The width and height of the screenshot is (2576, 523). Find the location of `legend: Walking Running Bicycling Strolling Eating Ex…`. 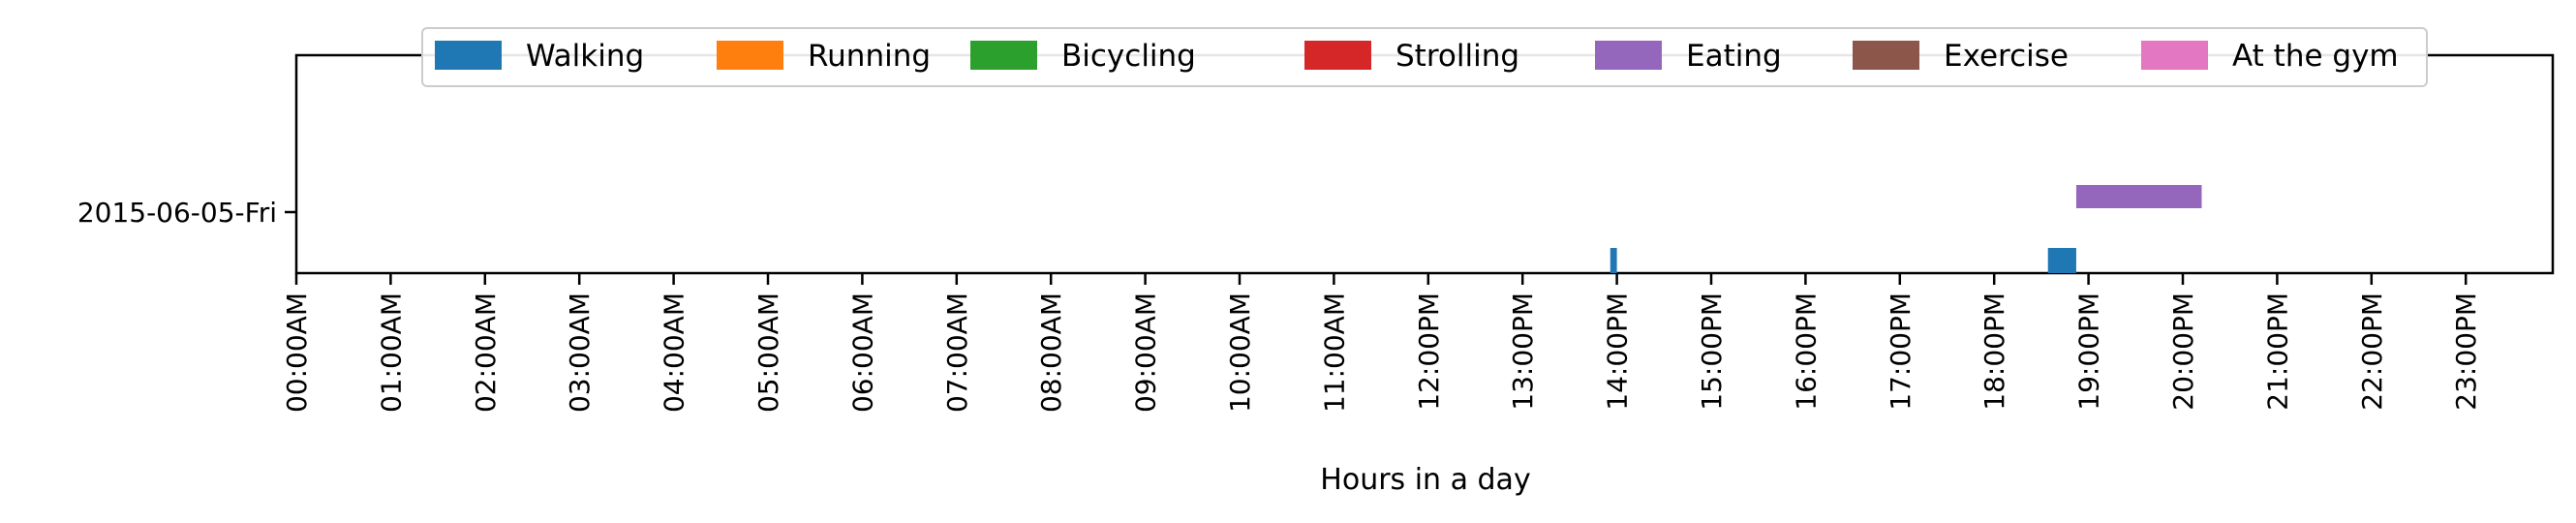

legend: Walking Running Bicycling Strolling Eating Ex… is located at coordinates (1424, 57).